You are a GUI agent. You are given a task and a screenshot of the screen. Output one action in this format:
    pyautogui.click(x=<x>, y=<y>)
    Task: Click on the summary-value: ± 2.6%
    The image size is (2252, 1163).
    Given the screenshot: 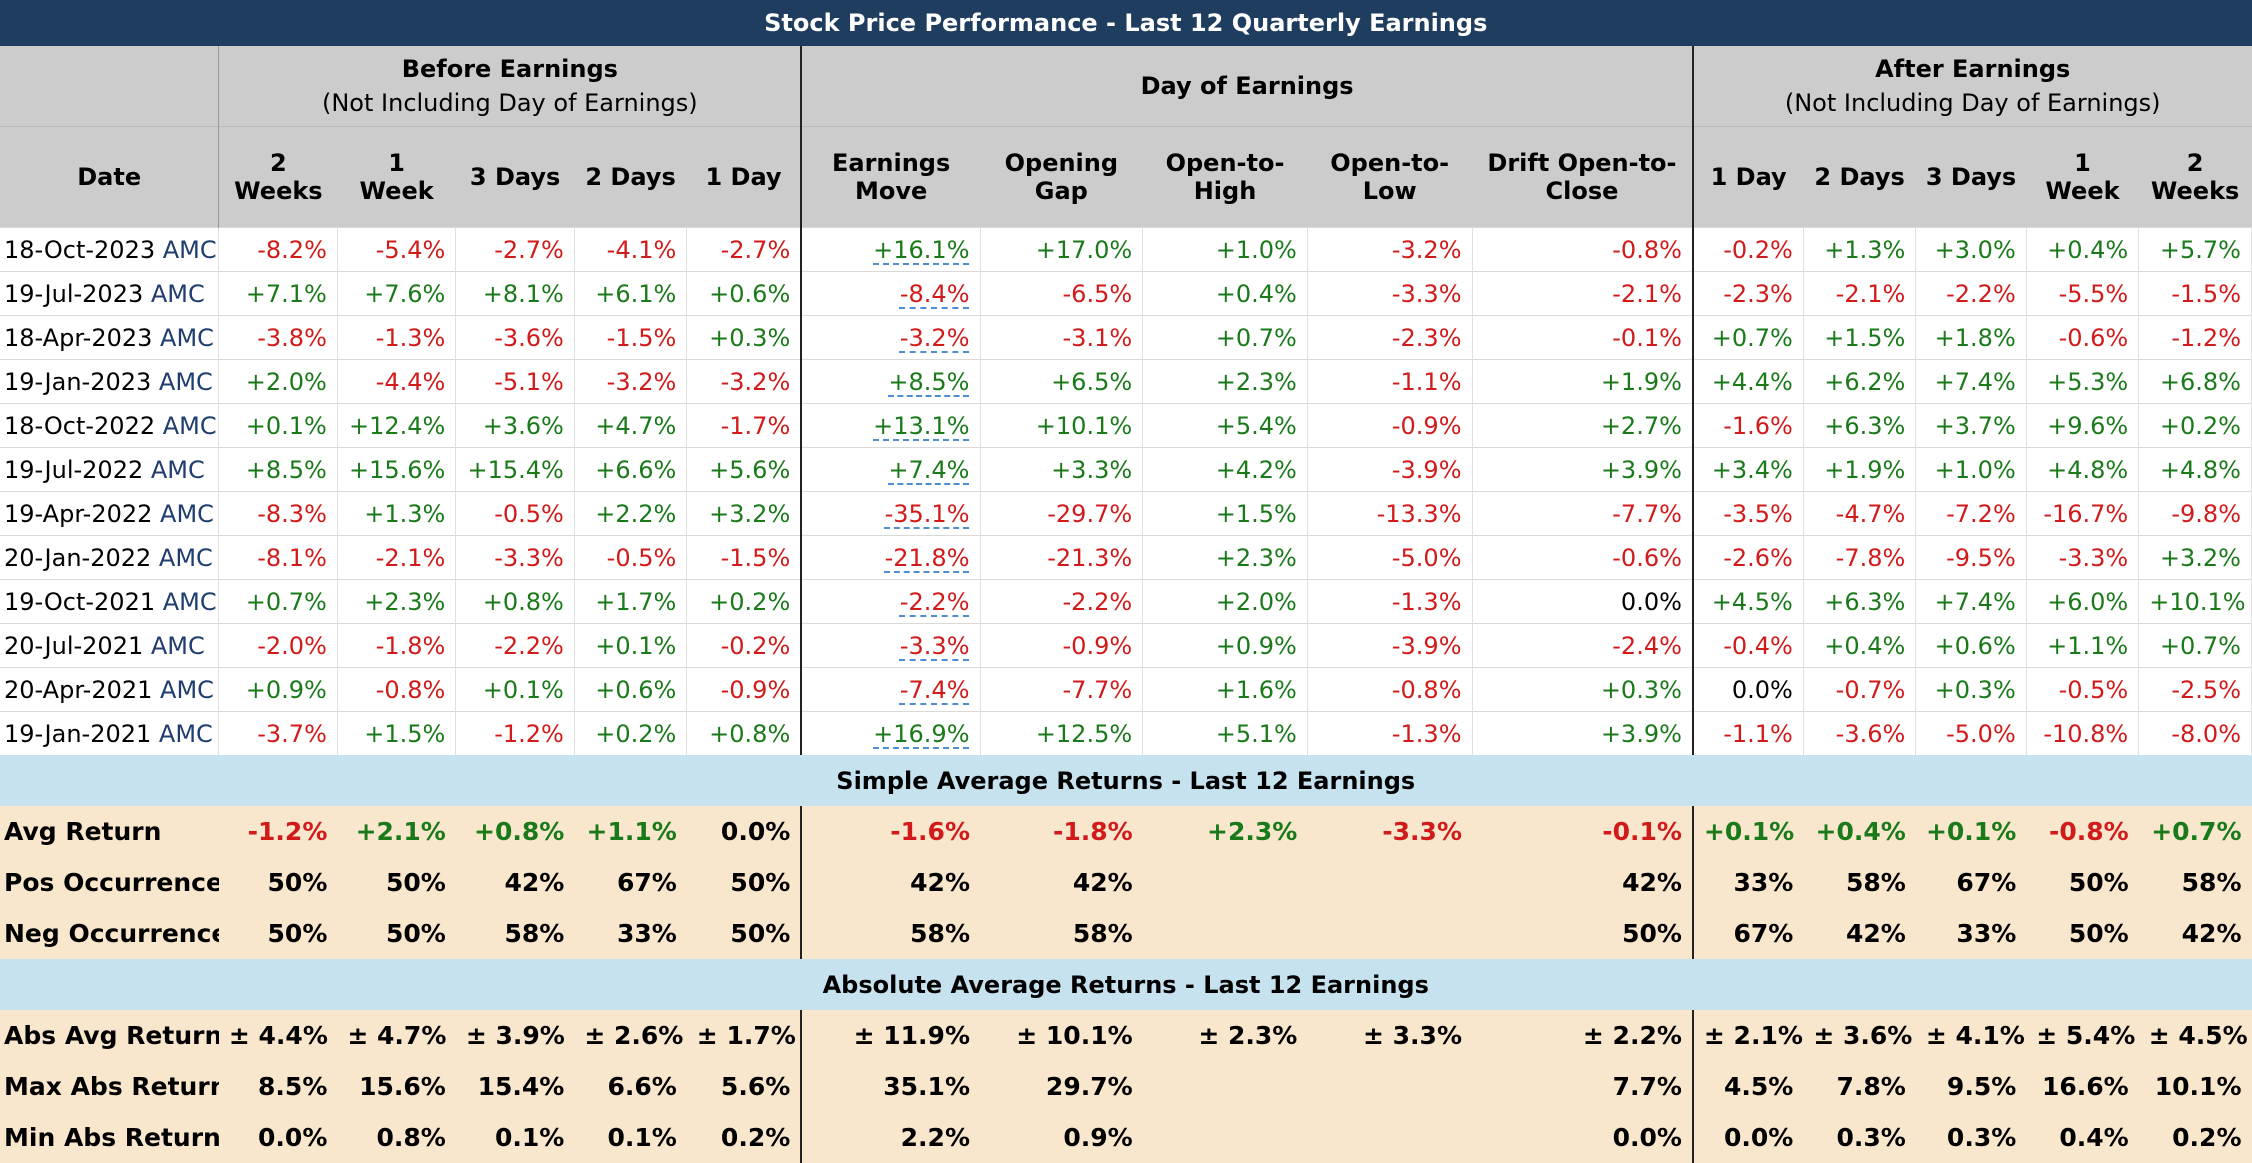 What is the action you would take?
    pyautogui.click(x=630, y=1035)
    